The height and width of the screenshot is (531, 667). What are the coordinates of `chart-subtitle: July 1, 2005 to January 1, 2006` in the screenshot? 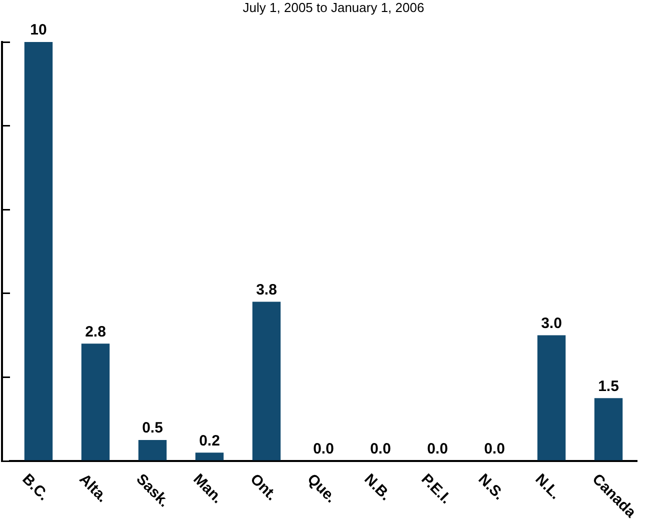 It's located at (334, 7).